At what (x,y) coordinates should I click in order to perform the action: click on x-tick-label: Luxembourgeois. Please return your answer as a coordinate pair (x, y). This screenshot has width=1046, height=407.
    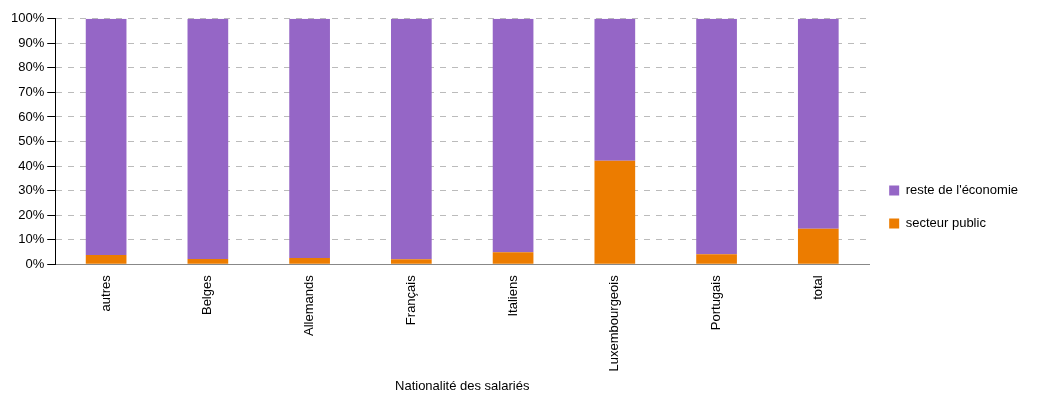
    Looking at the image, I should click on (614, 323).